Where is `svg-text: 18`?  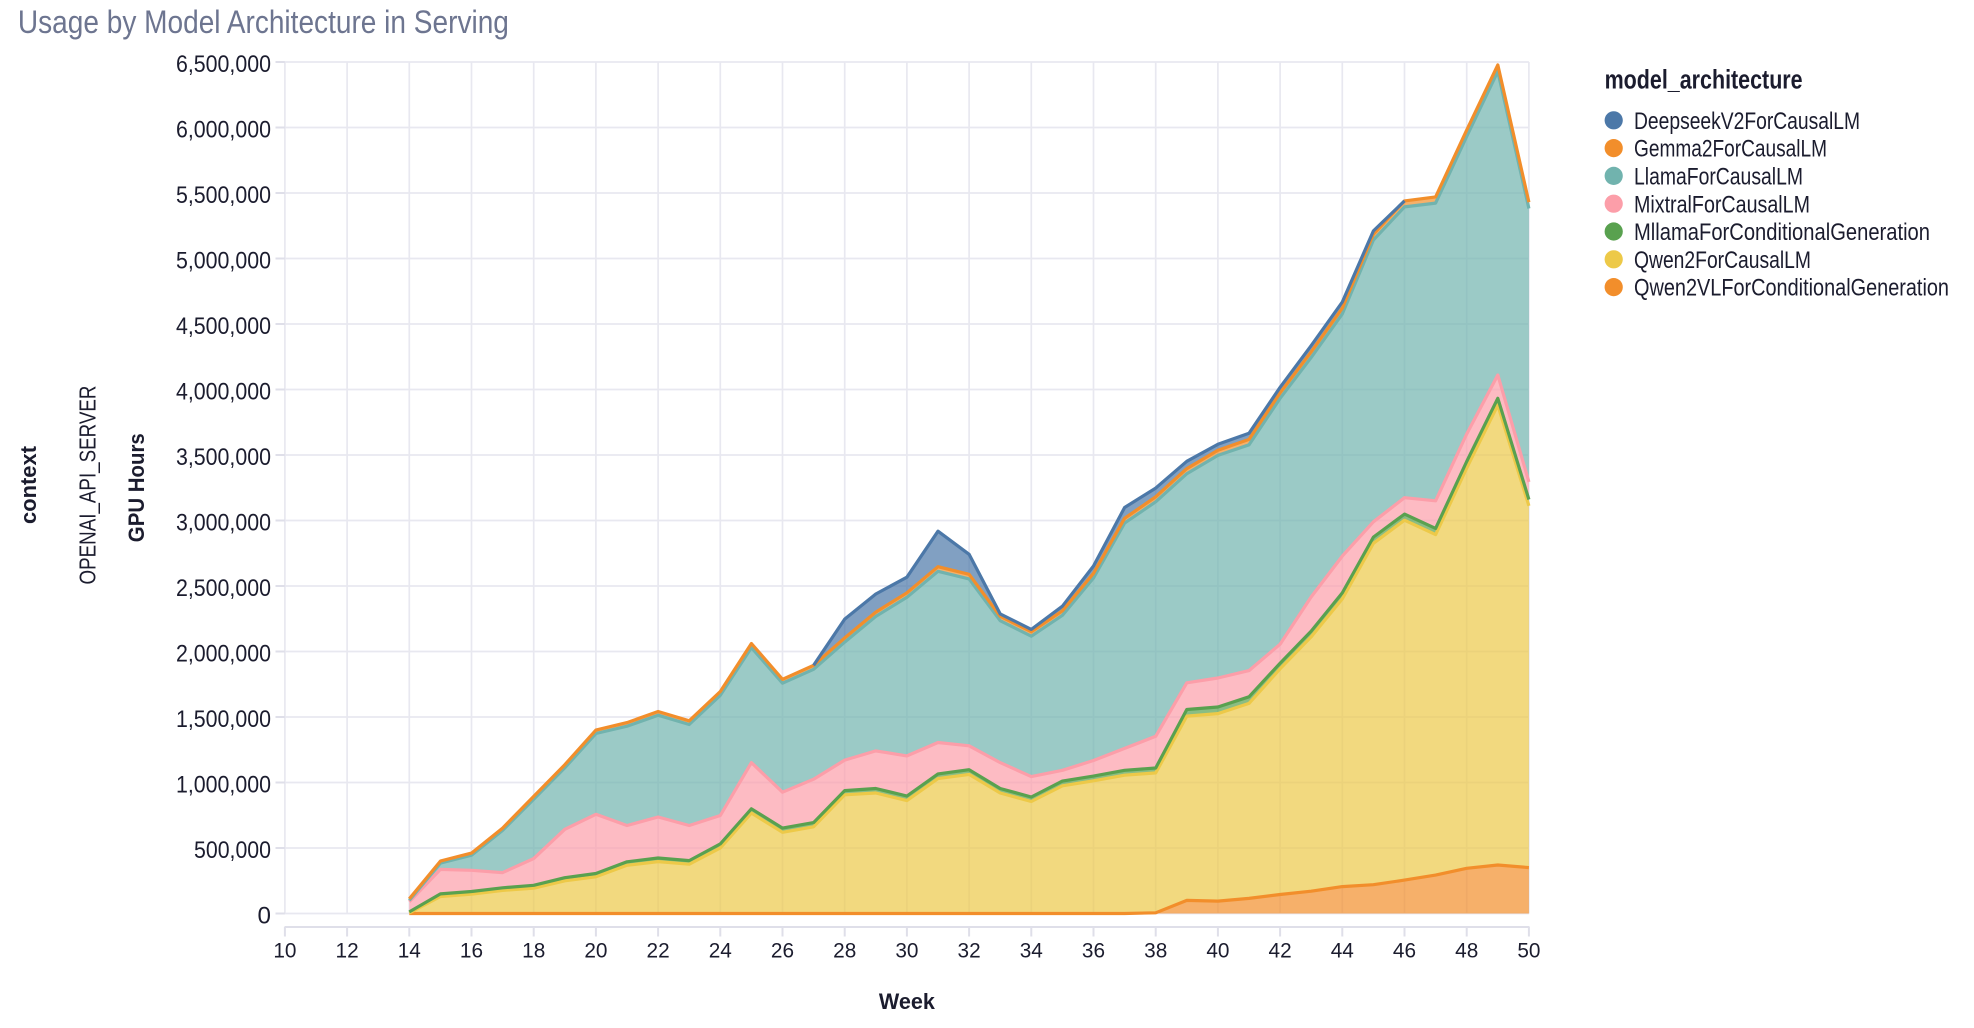 svg-text: 18 is located at coordinates (533, 950).